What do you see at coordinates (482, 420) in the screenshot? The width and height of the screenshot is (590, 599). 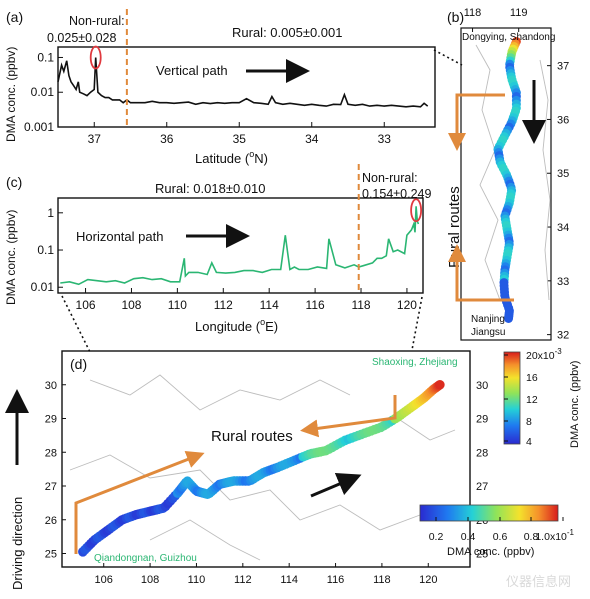 I see `panel-d-y-tick-label-right: 29` at bounding box center [482, 420].